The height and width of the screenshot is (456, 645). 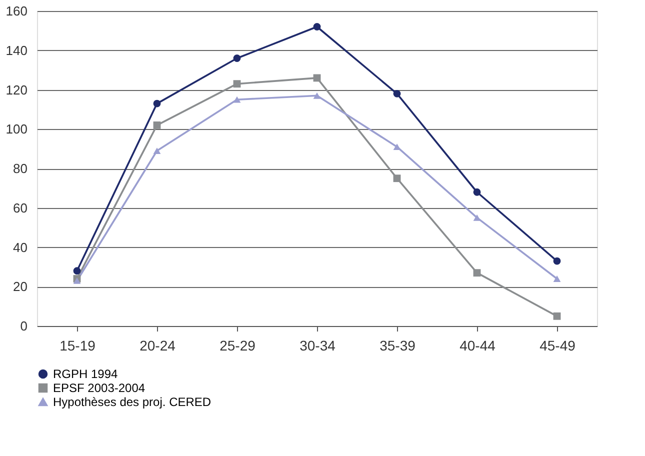 I want to click on y-tick-label: 120, so click(x=17, y=90).